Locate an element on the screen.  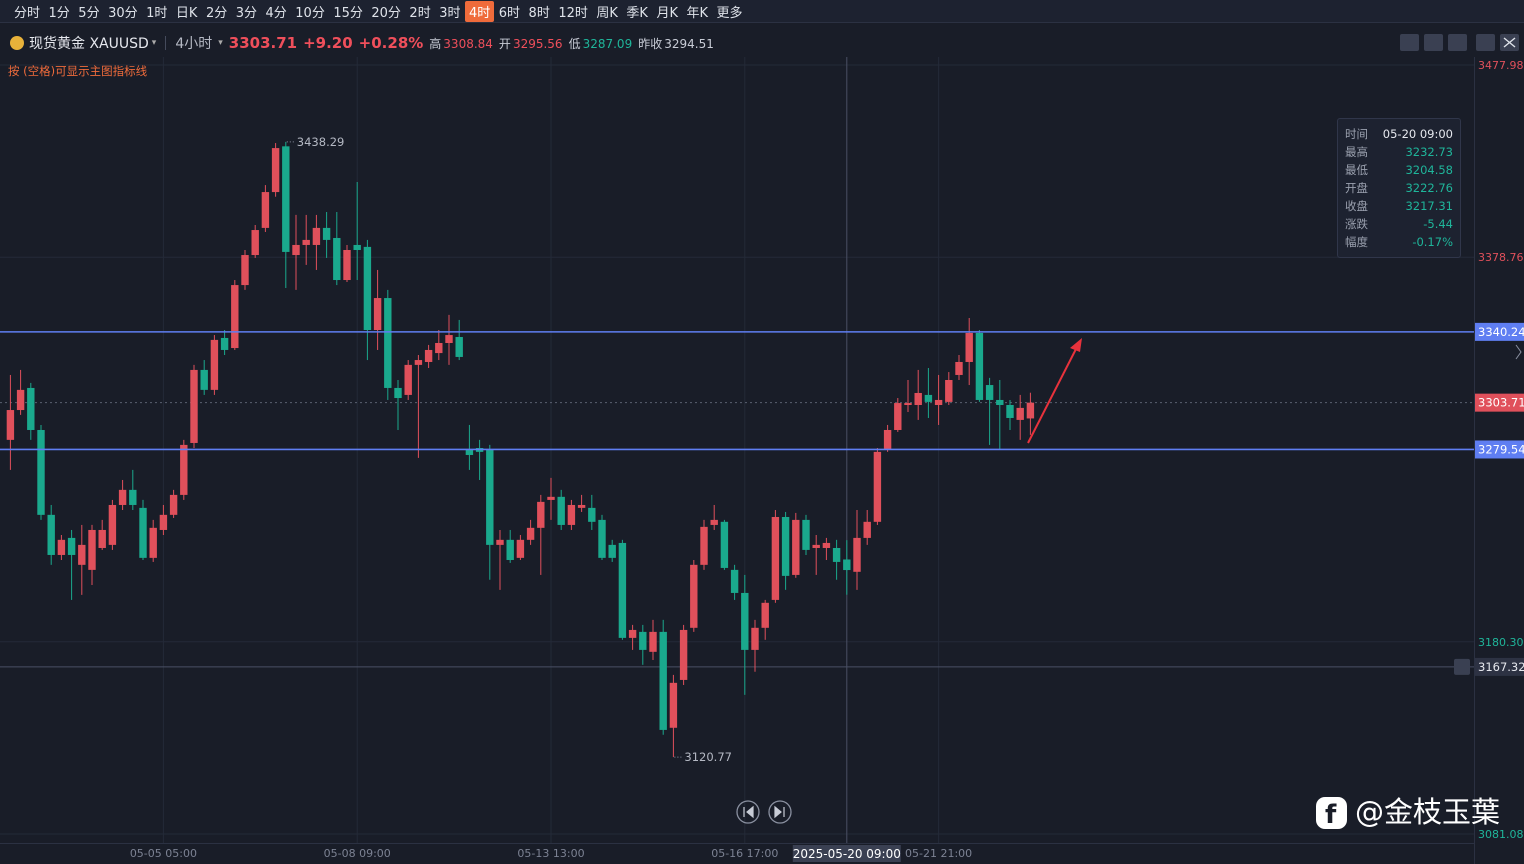
timeframe-tab: 12时 is located at coordinates (573, 13).